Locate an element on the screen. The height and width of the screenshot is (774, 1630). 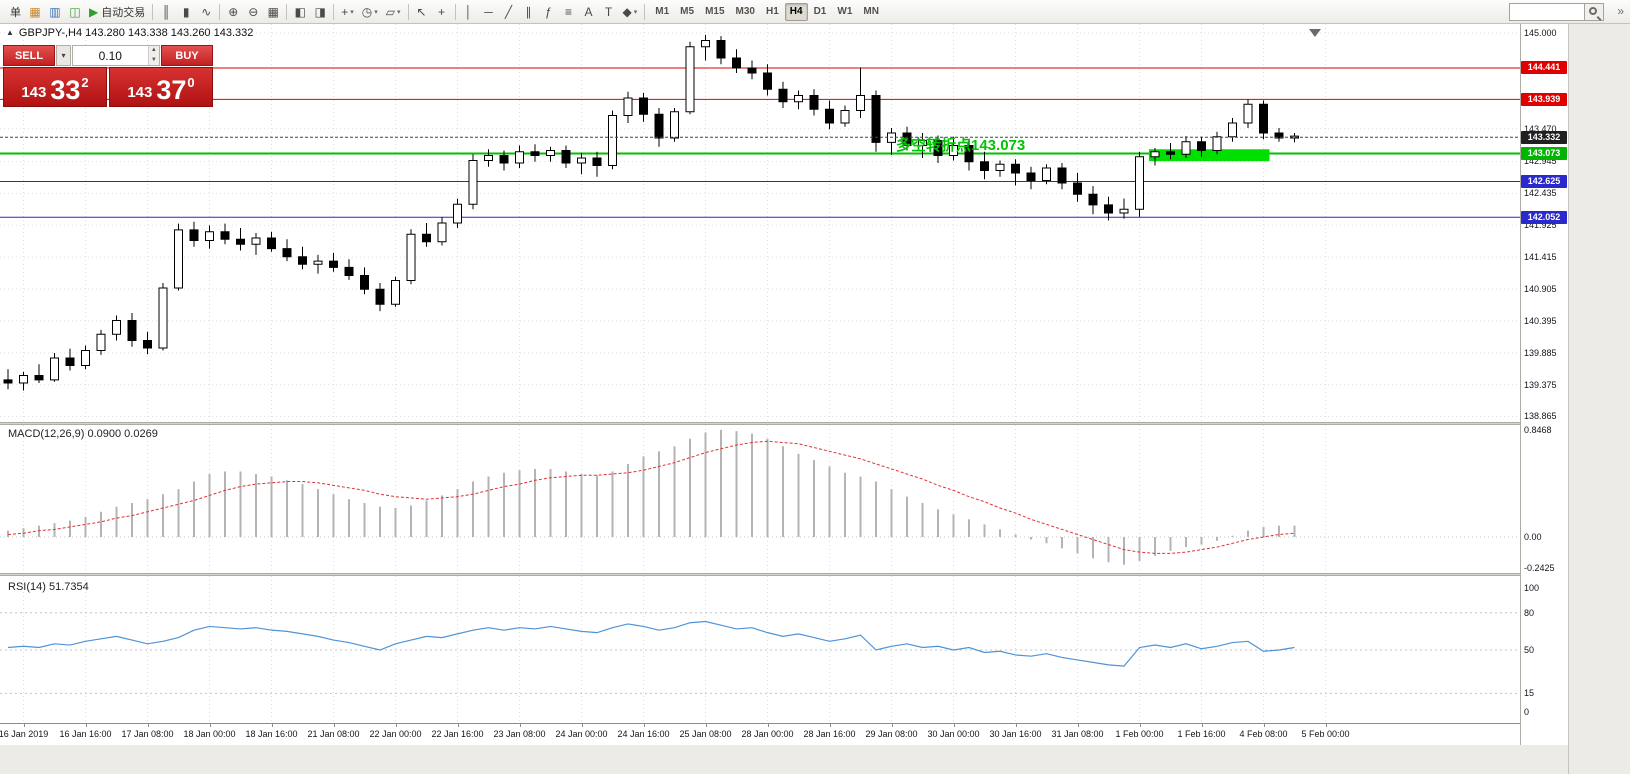
sell-price-point: 2 is located at coordinates (85, 82).